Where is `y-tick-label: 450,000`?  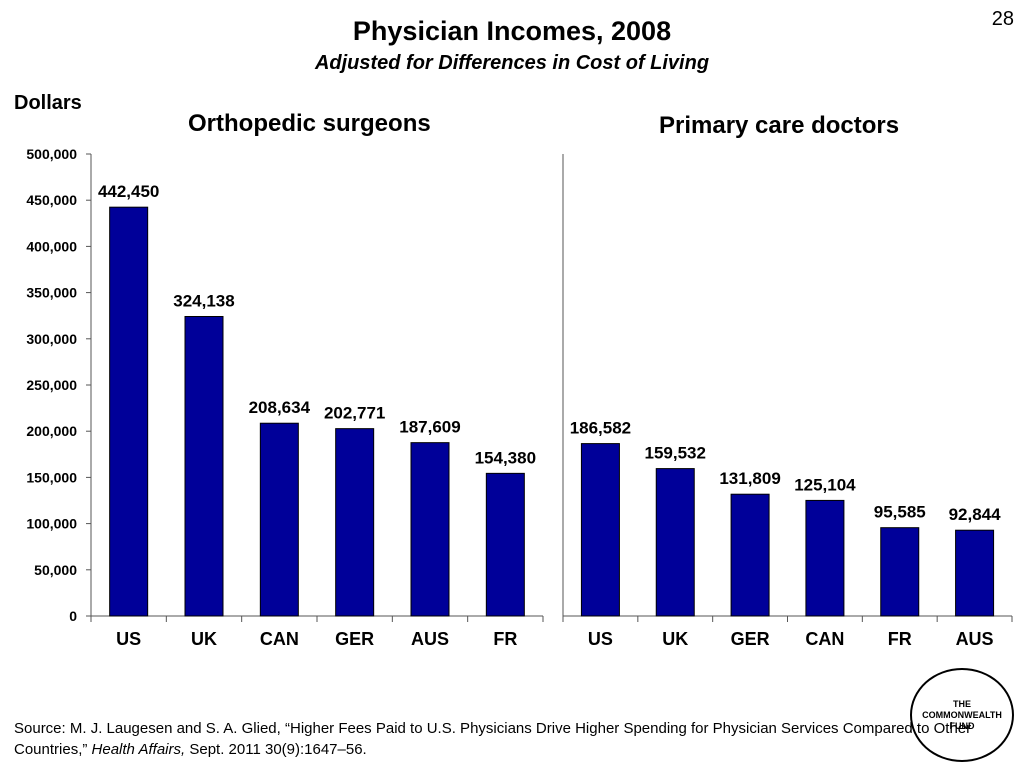
y-tick-label: 450,000 is located at coordinates (51, 200).